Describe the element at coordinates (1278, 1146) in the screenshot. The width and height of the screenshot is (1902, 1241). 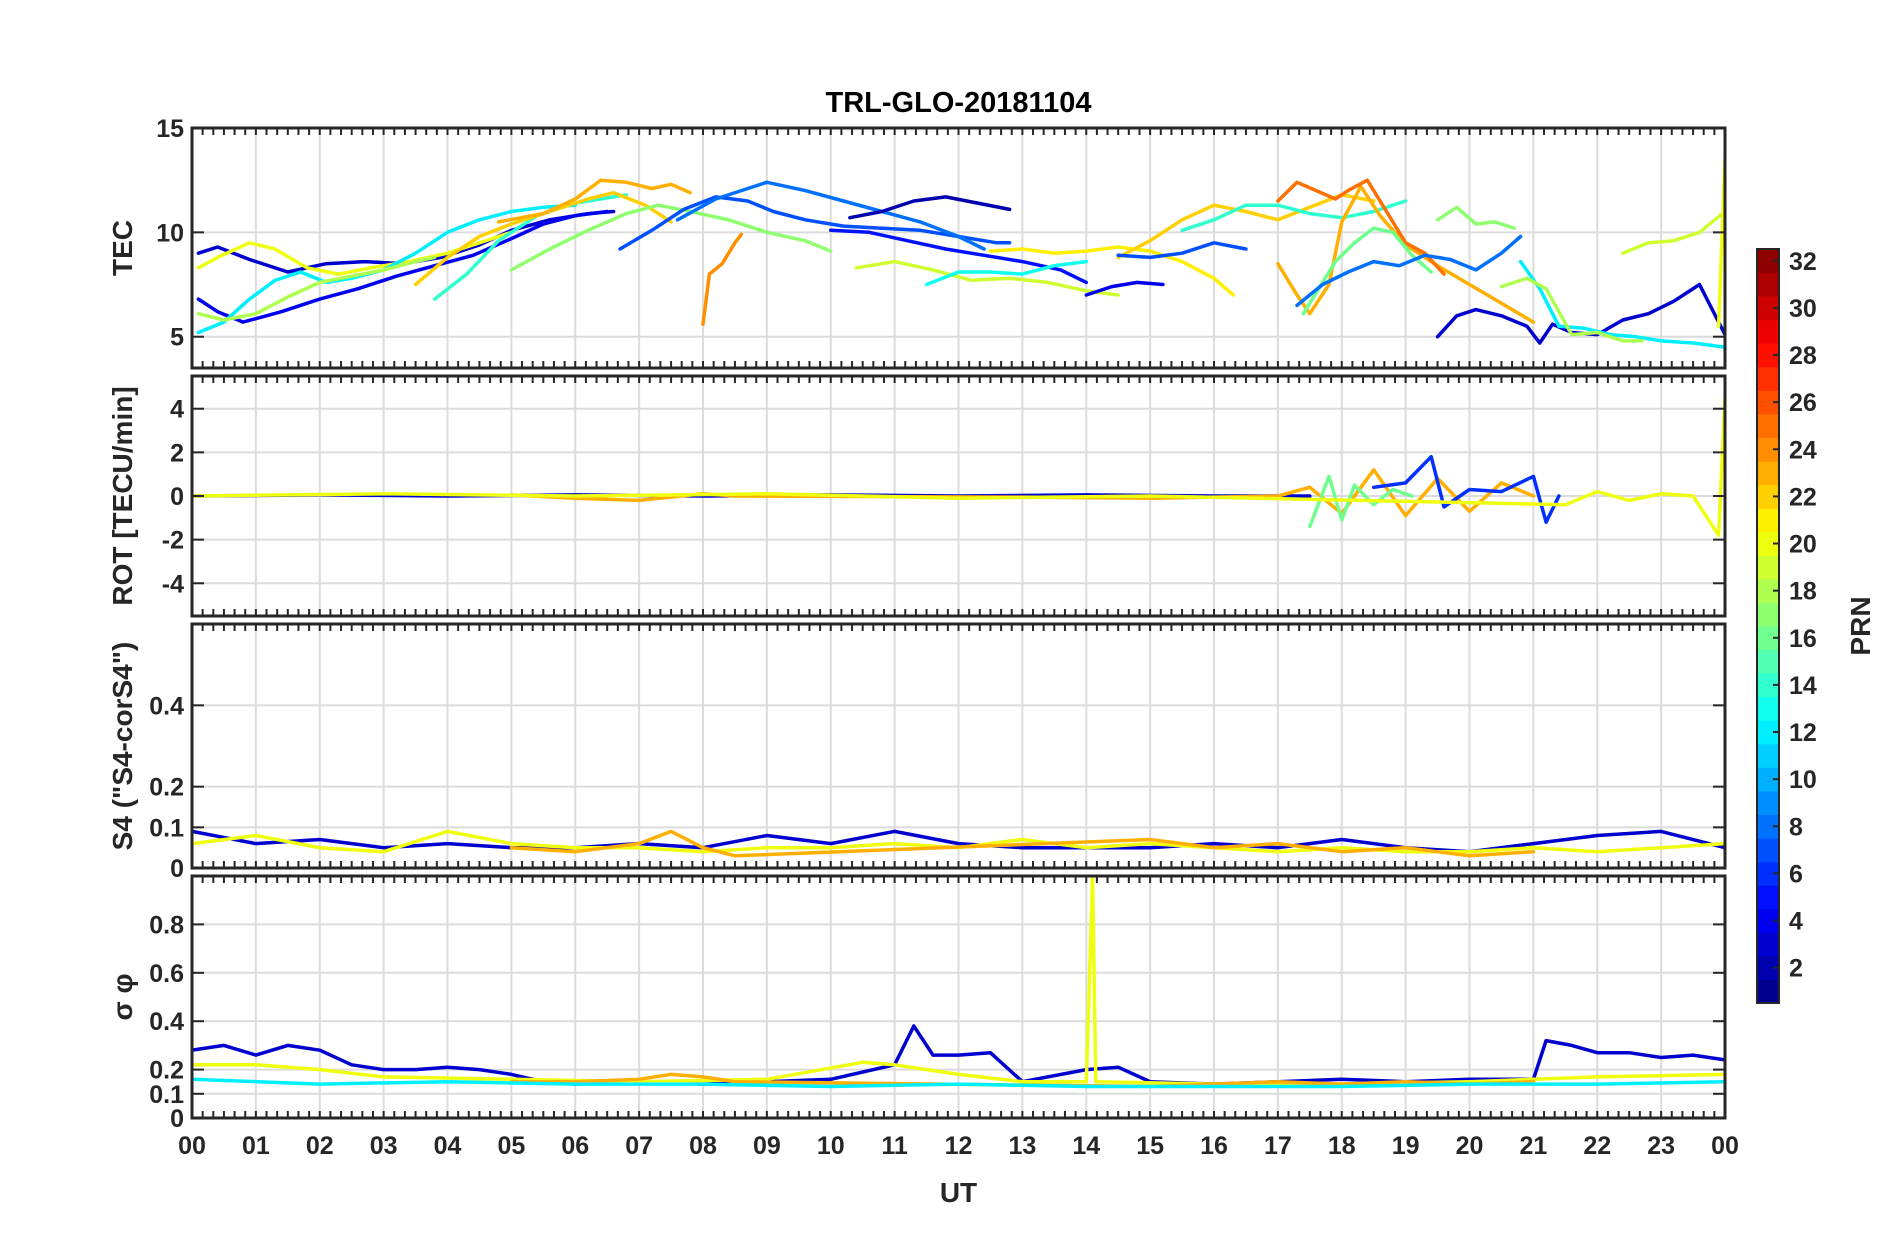
I see `x-tick-label: 17` at that location.